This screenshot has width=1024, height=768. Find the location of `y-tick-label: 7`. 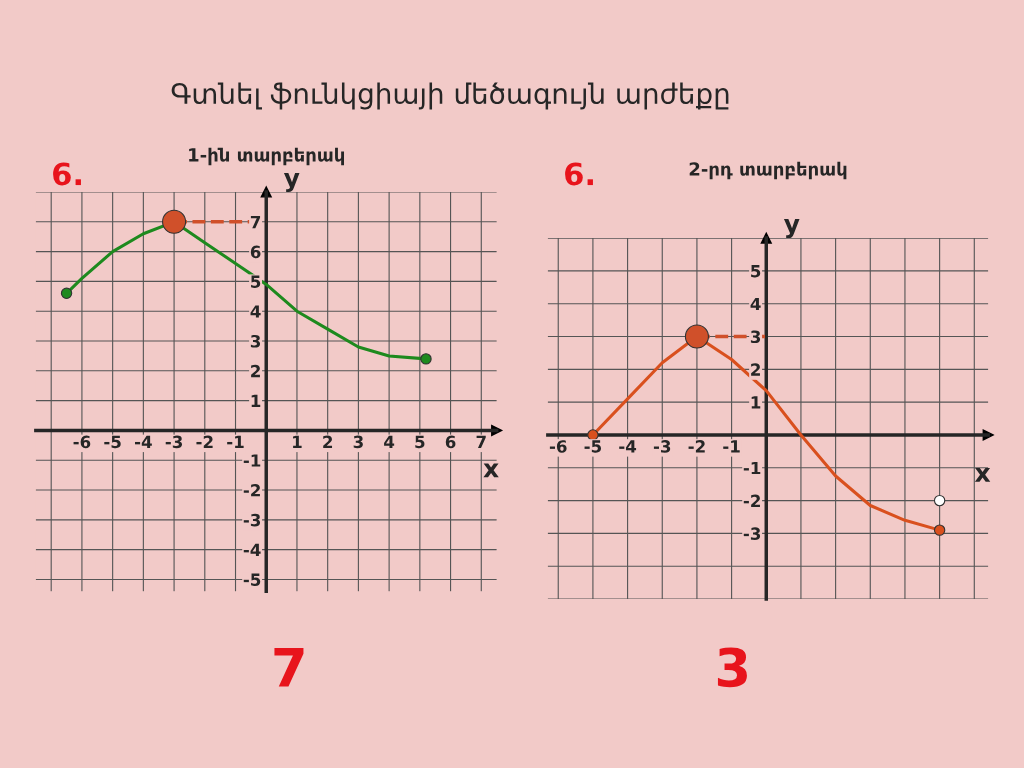

y-tick-label: 7 is located at coordinates (255, 222).